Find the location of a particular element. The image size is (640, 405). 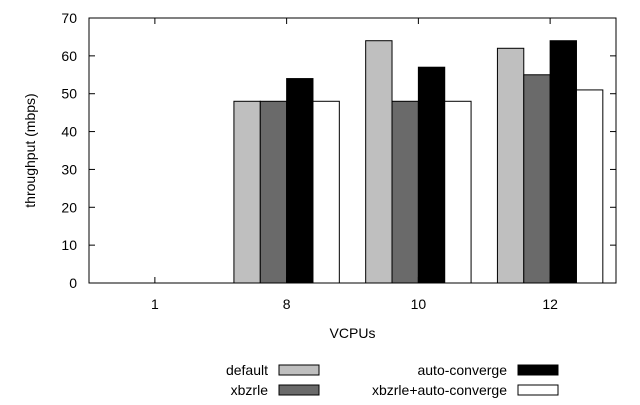

y-tick-label: 0 is located at coordinates (73, 283).